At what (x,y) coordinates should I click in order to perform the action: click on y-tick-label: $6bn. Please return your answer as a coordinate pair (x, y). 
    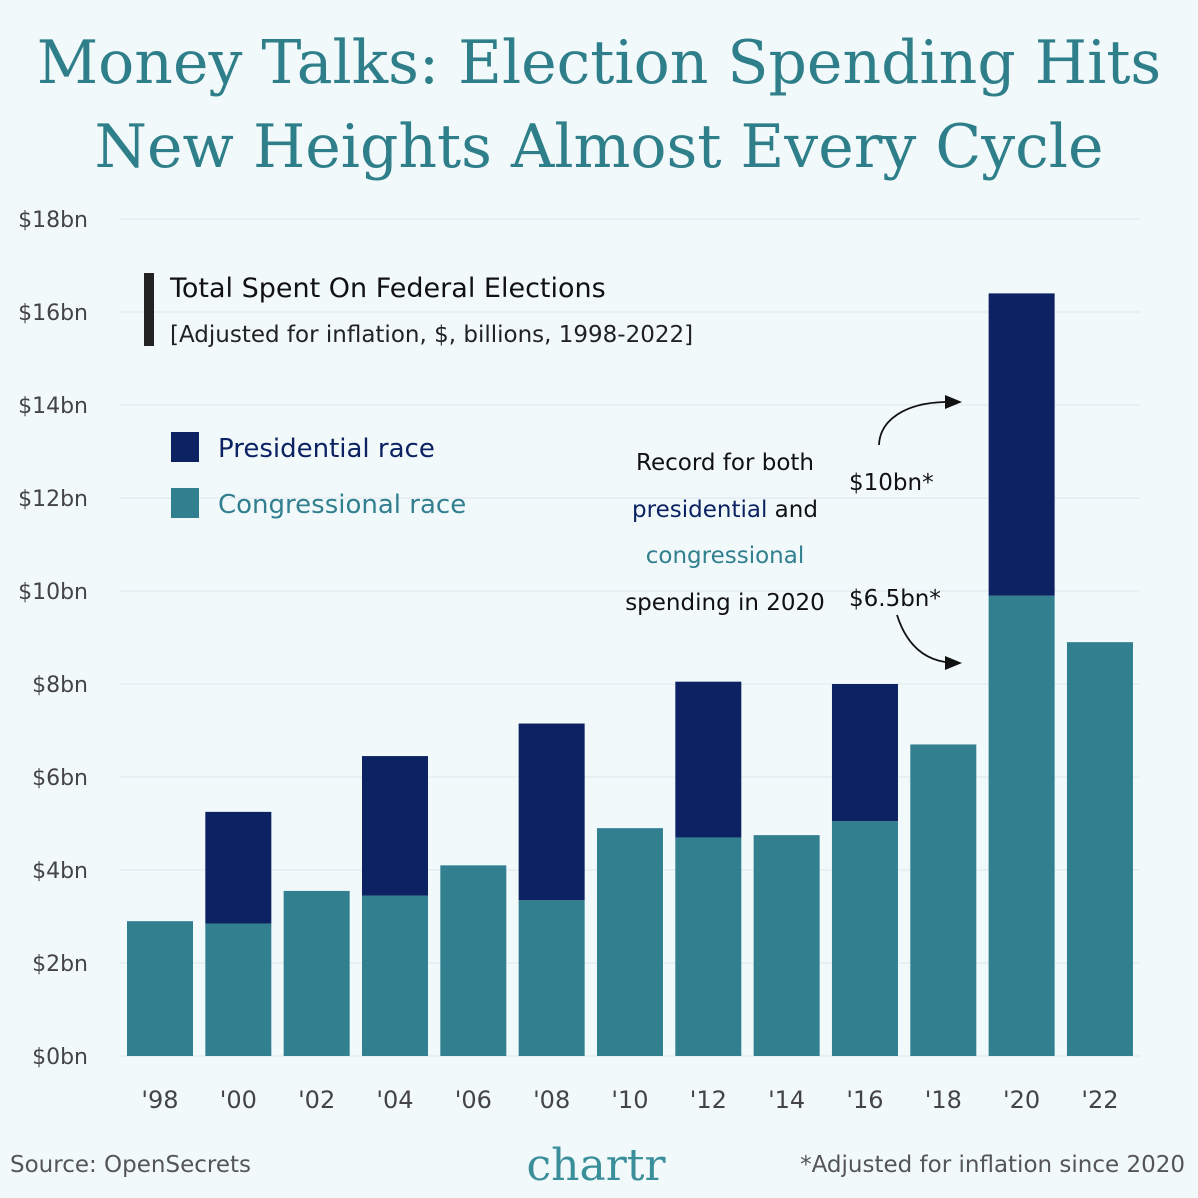
    Looking at the image, I should click on (60, 778).